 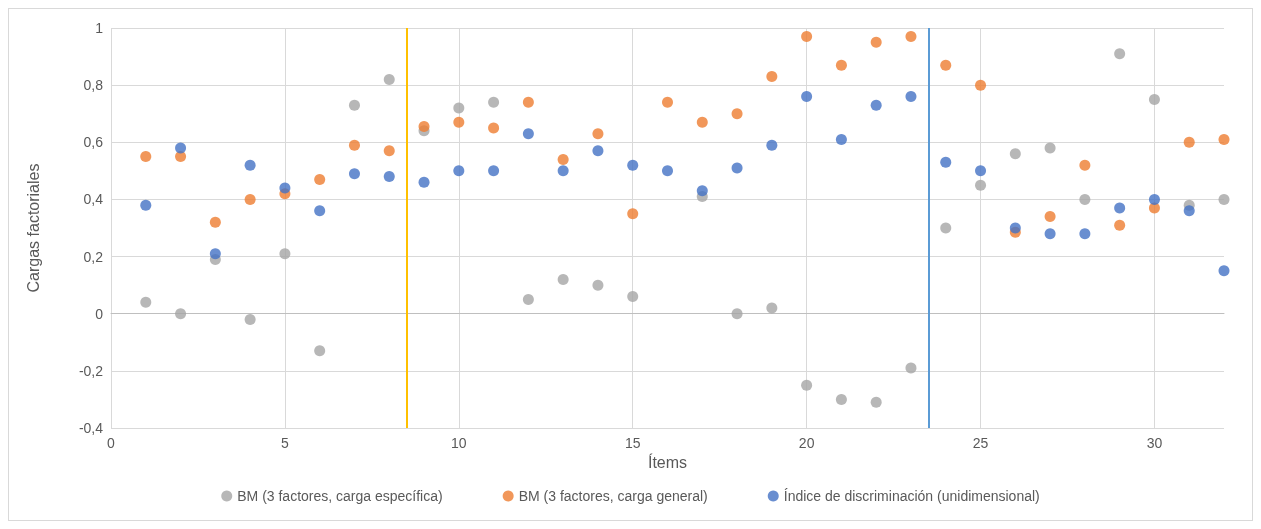 I want to click on legend-label: BM (3 factores, carga general), so click(x=613, y=496).